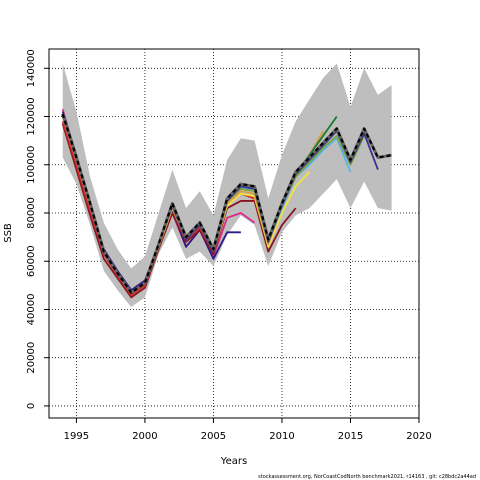 This screenshot has width=480, height=480. What do you see at coordinates (213, 436) in the screenshot?
I see `x-tick-label: 2005` at bounding box center [213, 436].